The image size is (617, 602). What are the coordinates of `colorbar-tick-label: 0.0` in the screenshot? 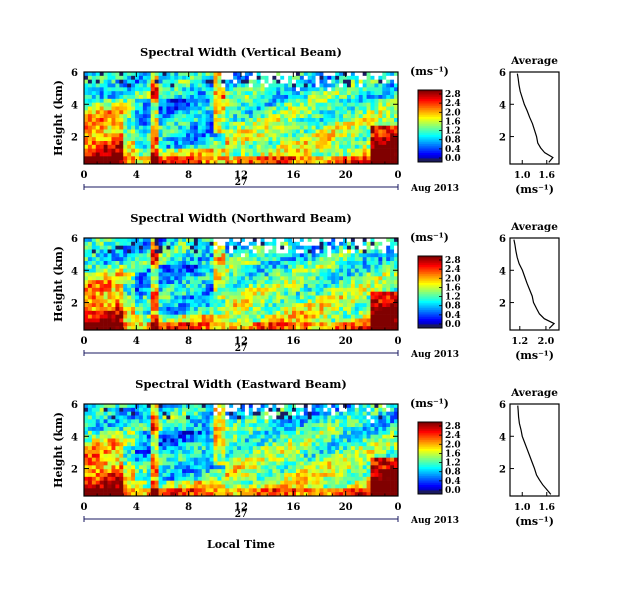 It's located at (453, 325).